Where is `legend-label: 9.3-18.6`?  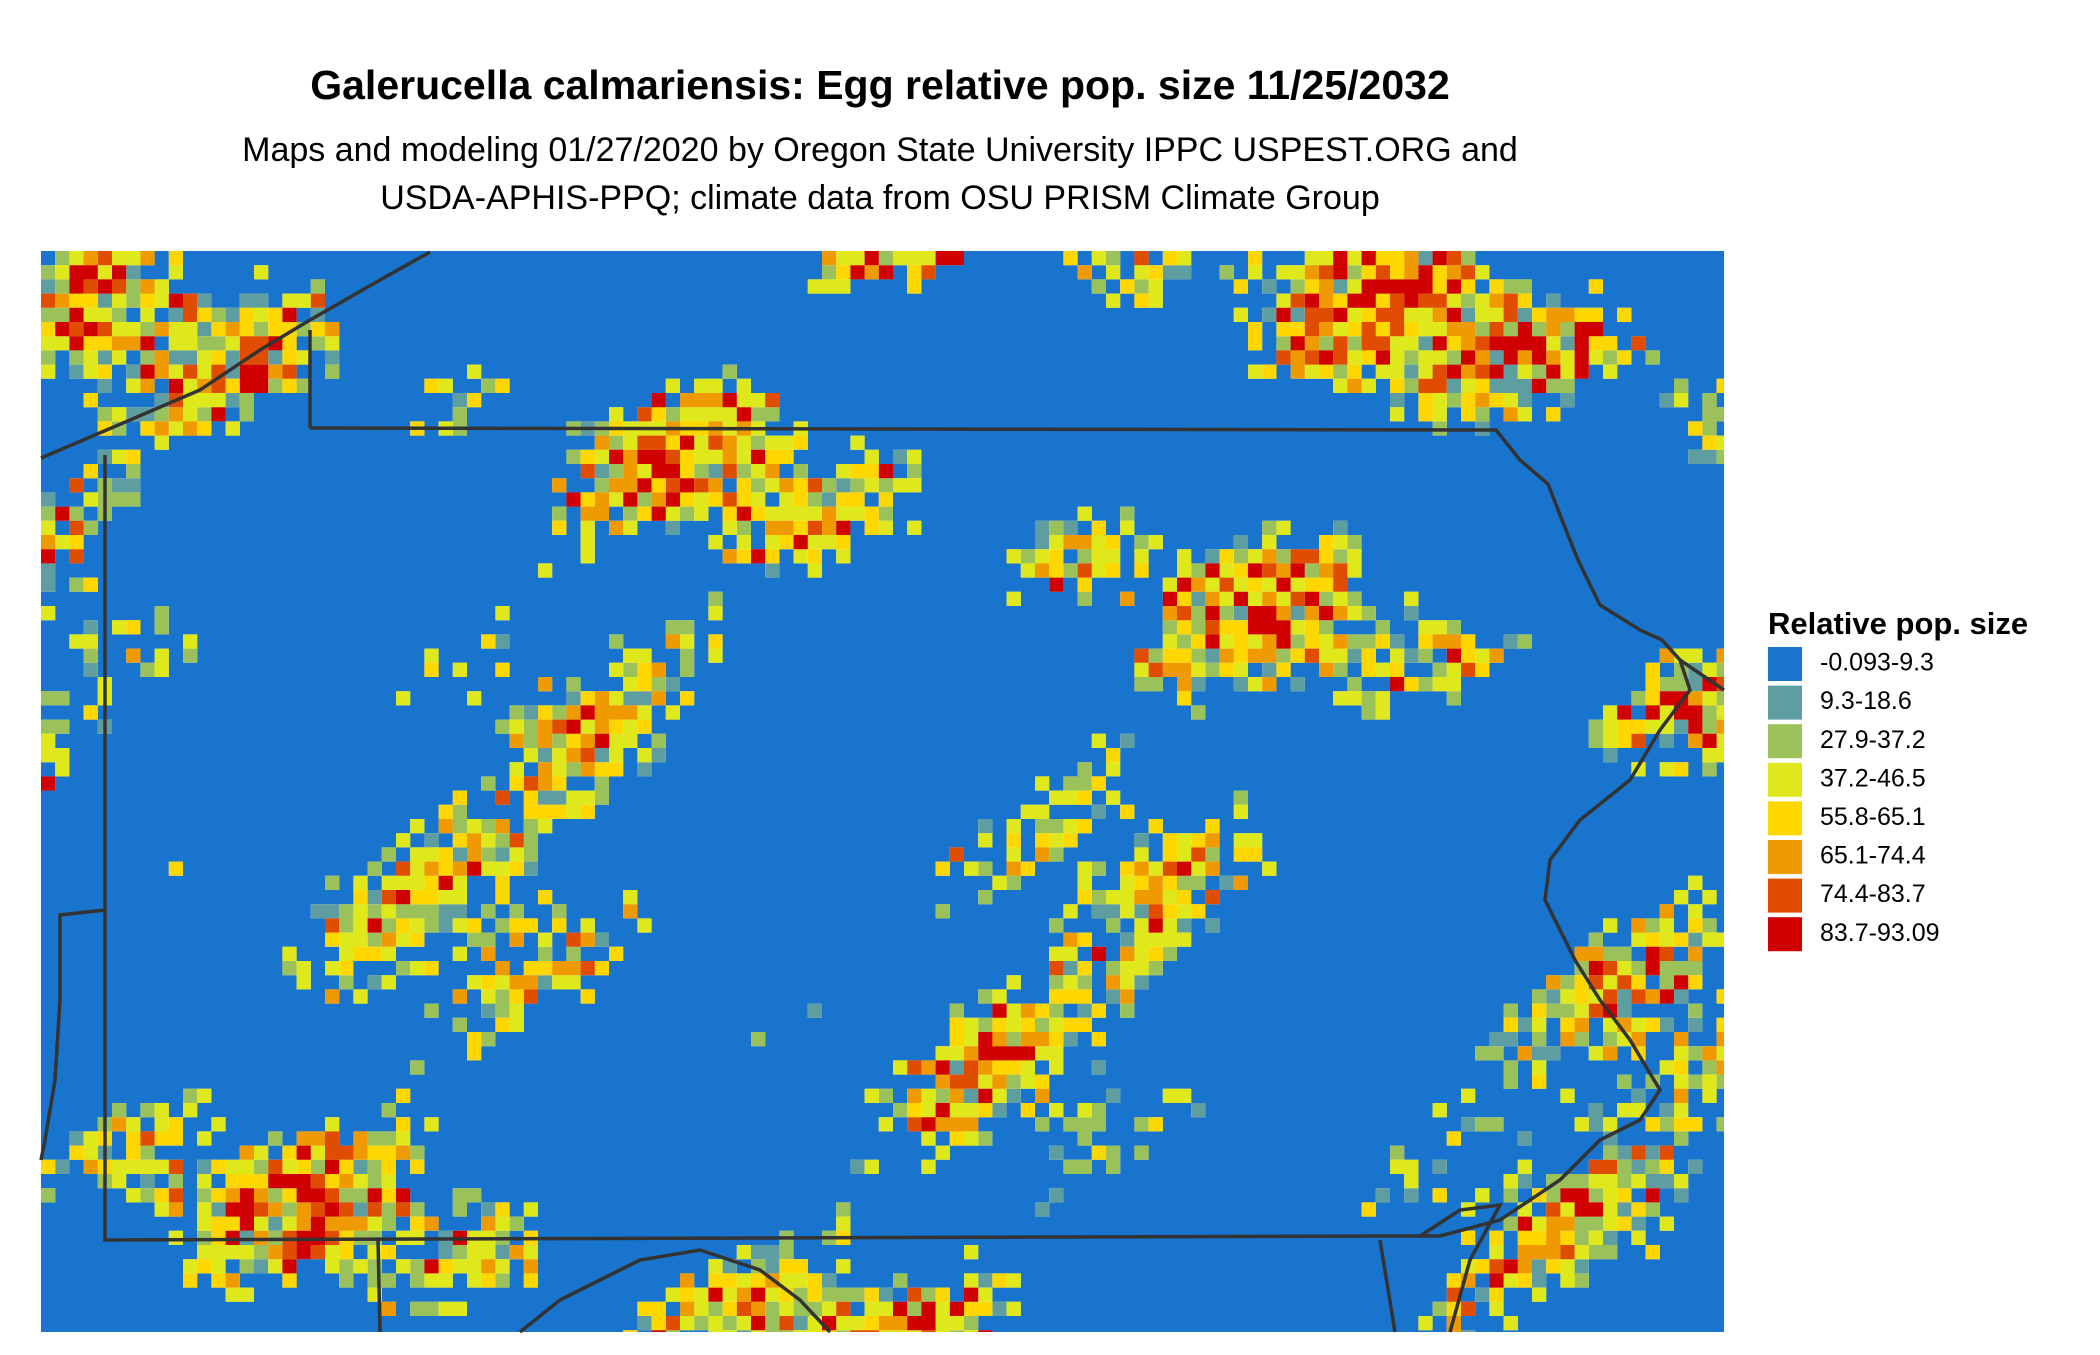
legend-label: 9.3-18.6 is located at coordinates (1866, 701).